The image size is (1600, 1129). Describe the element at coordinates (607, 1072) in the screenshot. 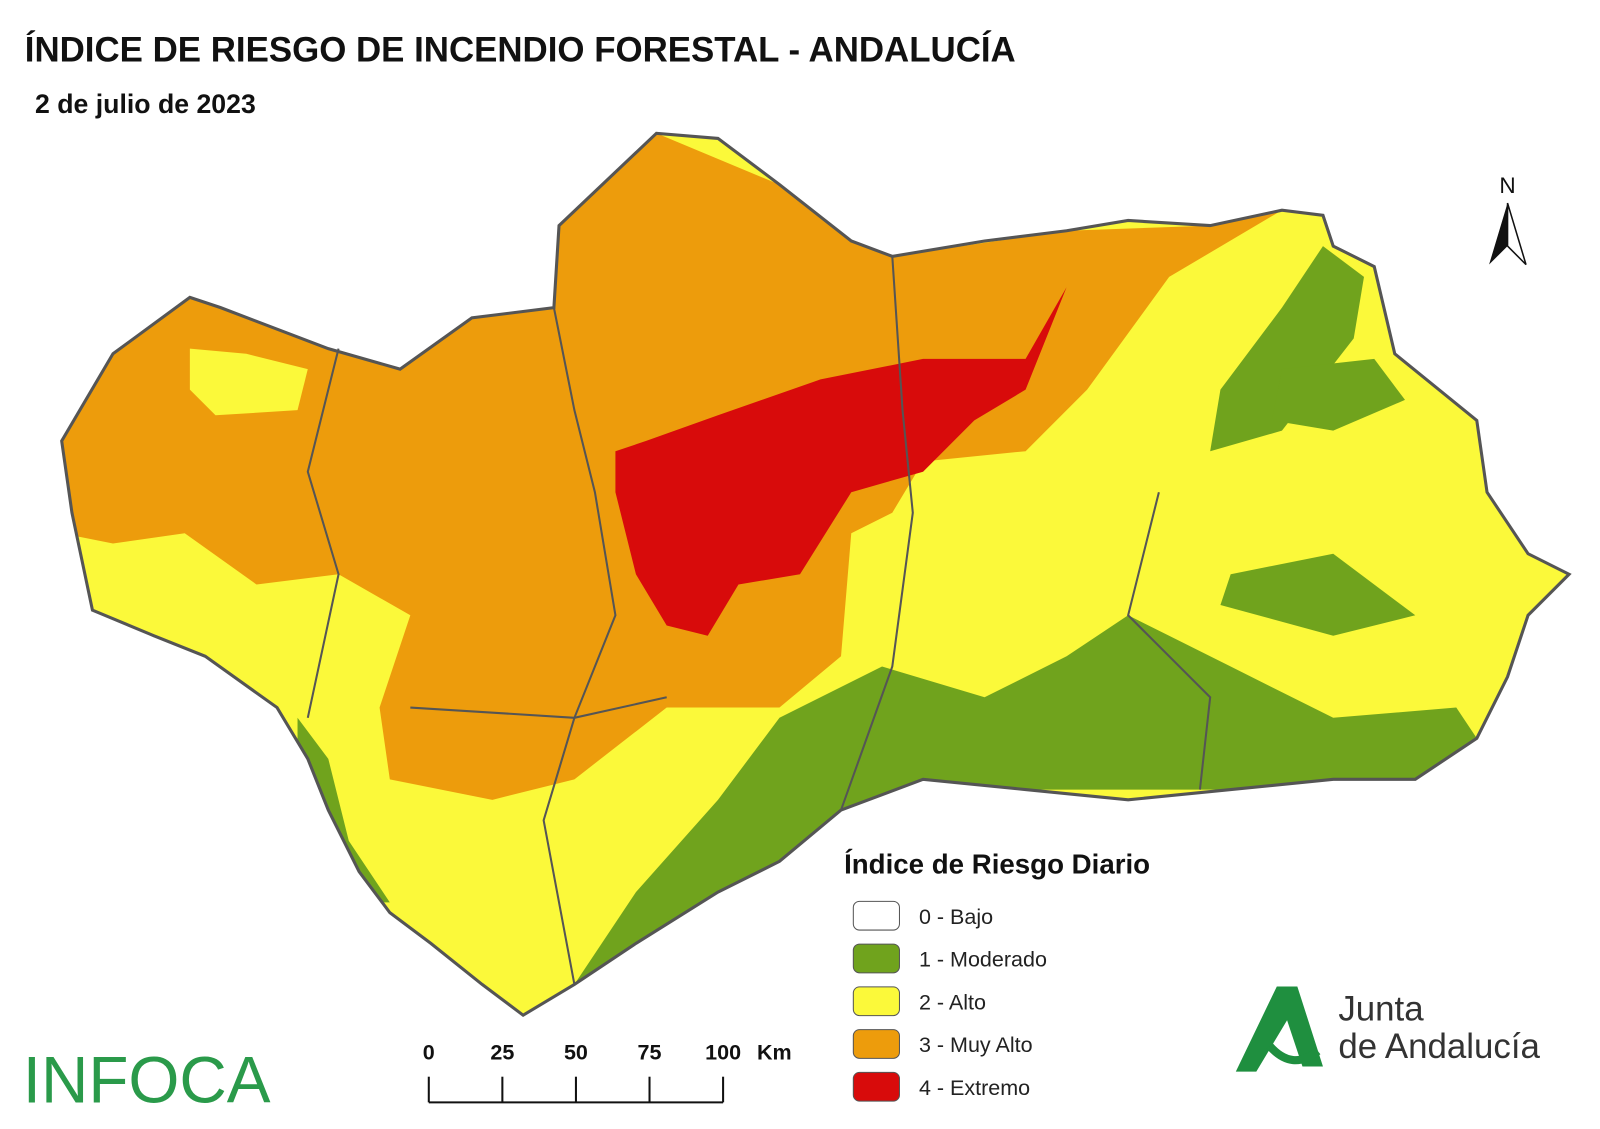

I see `scale-bar: Km 0 25 50 75 100` at that location.